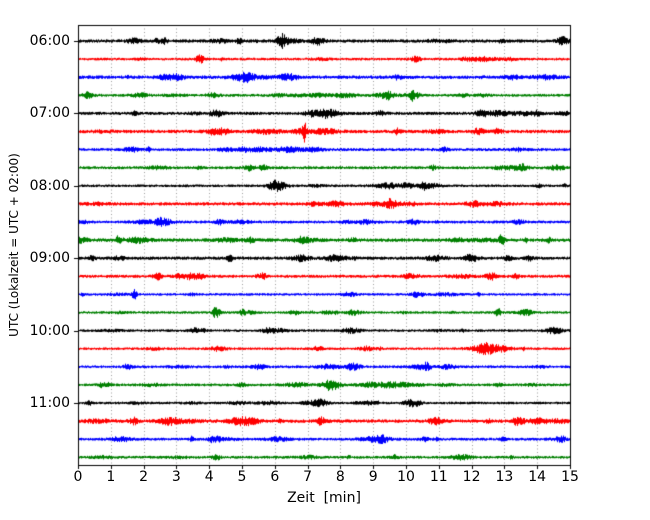  What do you see at coordinates (308, 477) in the screenshot?
I see `x-tick-label: 7` at bounding box center [308, 477].